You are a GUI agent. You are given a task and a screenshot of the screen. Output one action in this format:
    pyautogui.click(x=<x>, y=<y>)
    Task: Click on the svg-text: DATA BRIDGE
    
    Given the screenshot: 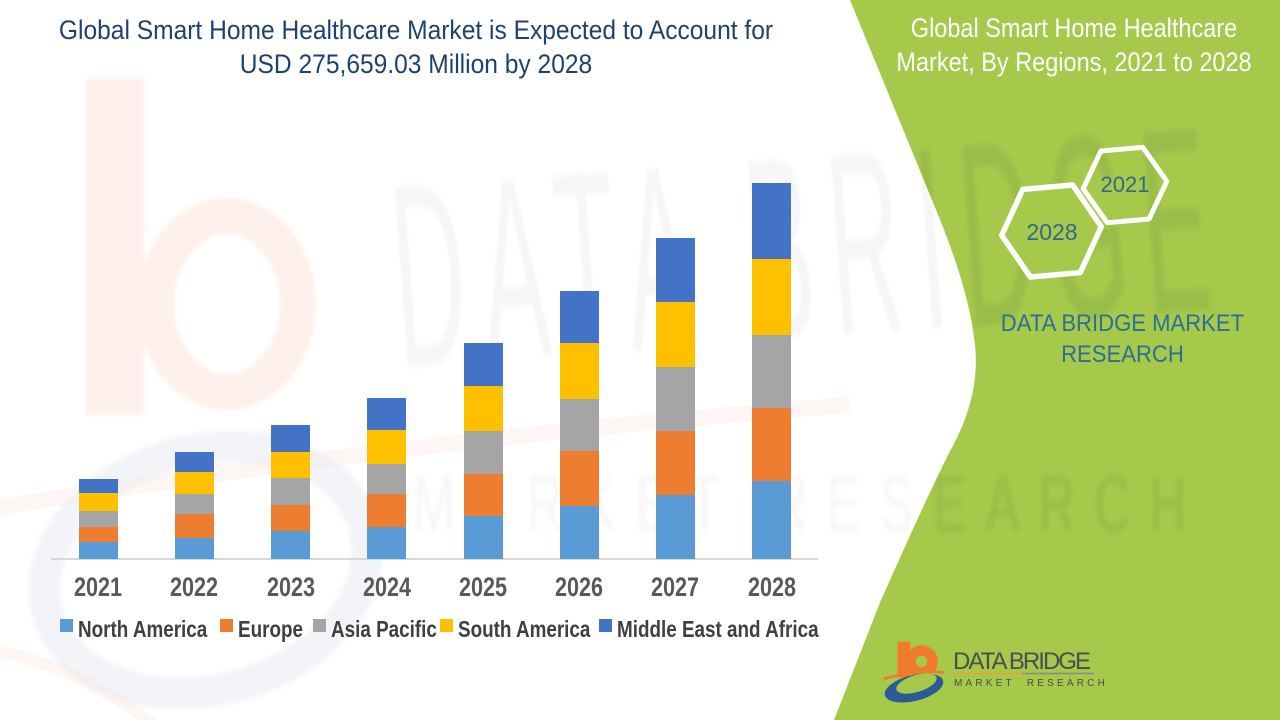 What is the action you would take?
    pyautogui.click(x=1022, y=661)
    